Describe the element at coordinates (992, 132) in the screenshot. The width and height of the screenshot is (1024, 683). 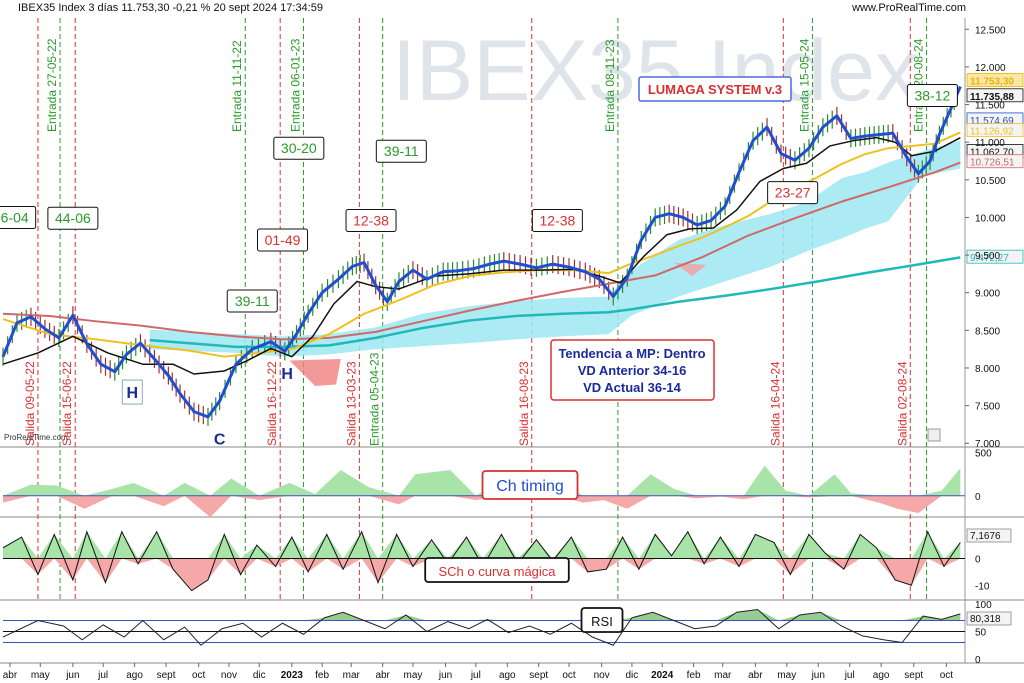
I see `price-label: 11.126,92` at that location.